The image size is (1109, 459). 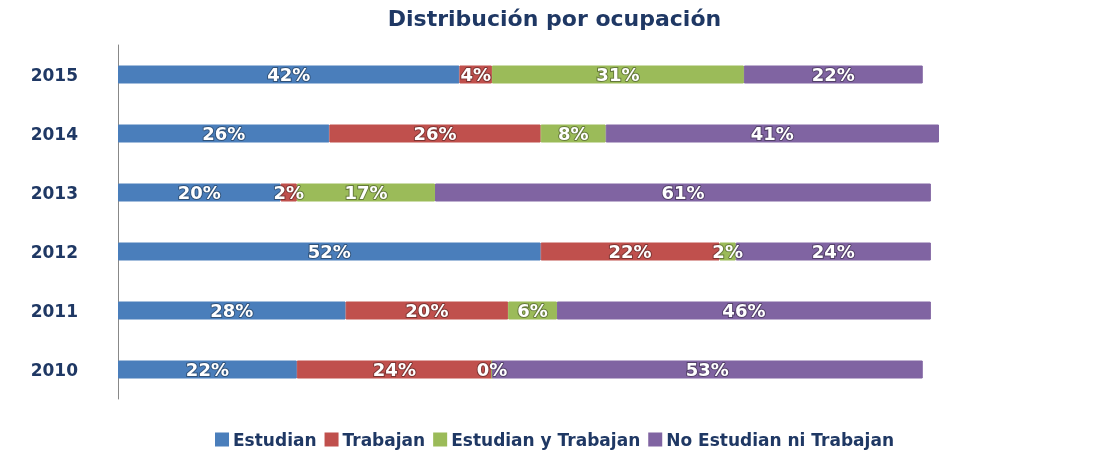 I want to click on data-label: 28%, so click(x=232, y=310).